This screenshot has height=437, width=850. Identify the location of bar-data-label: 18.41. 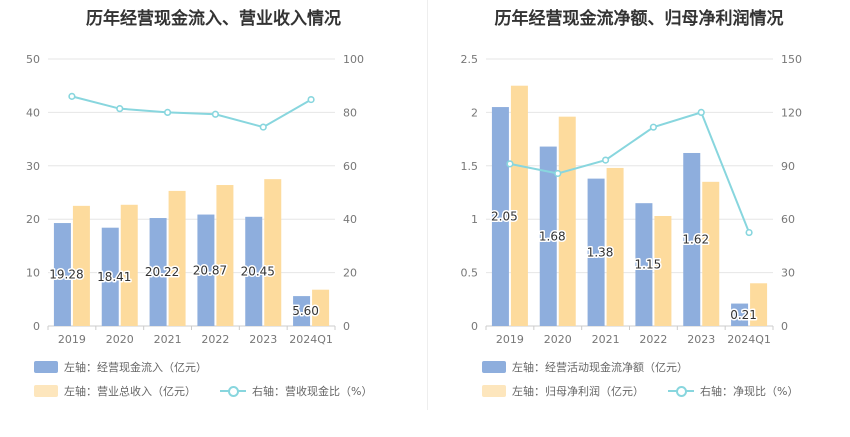
(114, 277).